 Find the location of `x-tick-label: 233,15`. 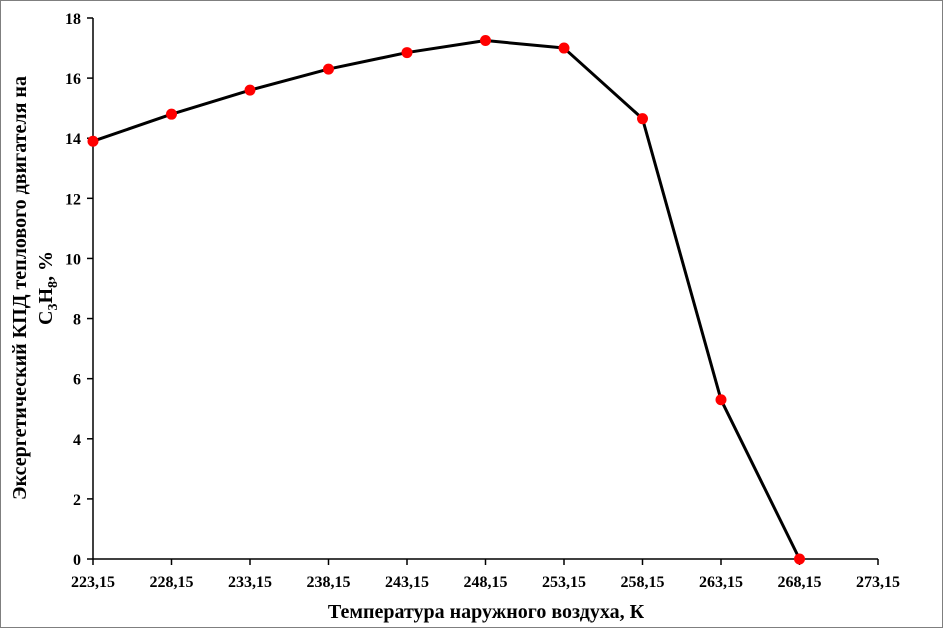

x-tick-label: 233,15 is located at coordinates (250, 582).